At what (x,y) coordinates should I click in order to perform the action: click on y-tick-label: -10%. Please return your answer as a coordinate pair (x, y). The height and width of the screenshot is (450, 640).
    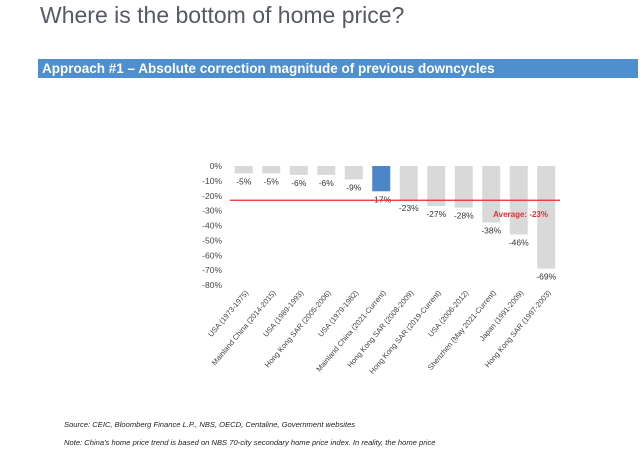
    Looking at the image, I should click on (212, 181).